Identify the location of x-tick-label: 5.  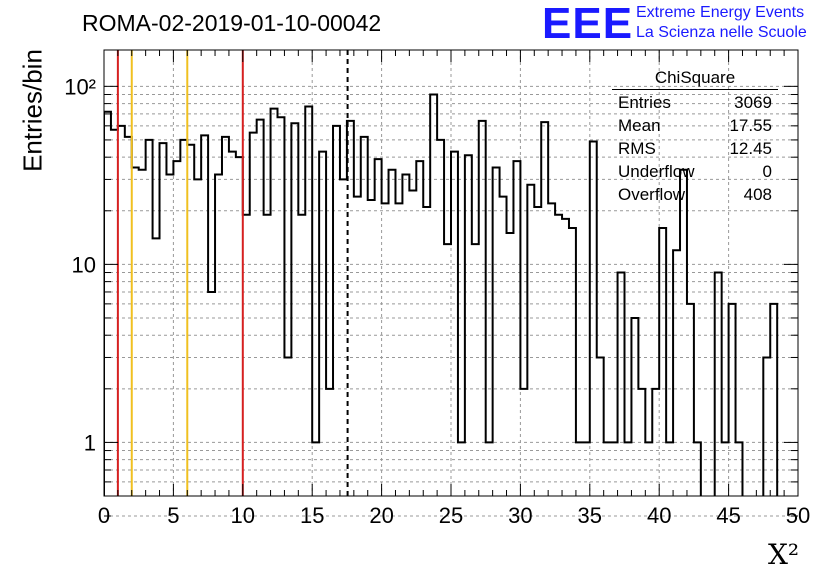
(173, 515).